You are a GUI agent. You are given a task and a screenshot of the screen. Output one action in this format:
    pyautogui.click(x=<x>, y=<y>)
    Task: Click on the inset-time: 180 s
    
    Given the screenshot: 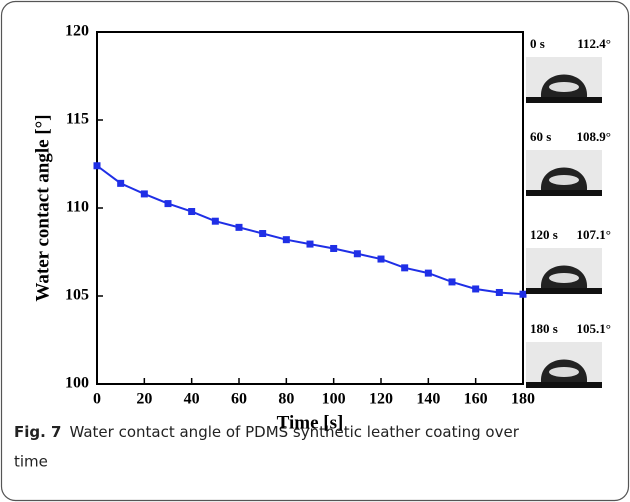 What is the action you would take?
    pyautogui.click(x=544, y=328)
    